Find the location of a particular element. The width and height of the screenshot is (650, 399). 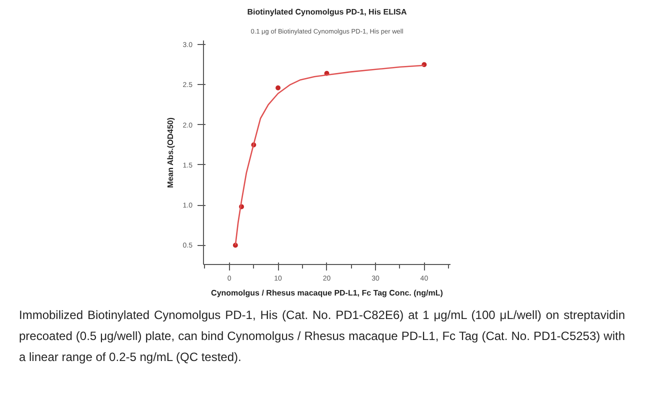

chart-title: Biotinylated Cynomolgus PD-1, His ELISA is located at coordinates (327, 12).